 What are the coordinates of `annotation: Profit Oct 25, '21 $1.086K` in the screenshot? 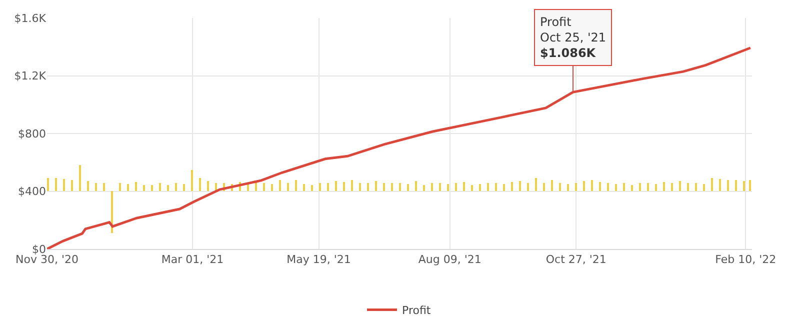 It's located at (573, 37).